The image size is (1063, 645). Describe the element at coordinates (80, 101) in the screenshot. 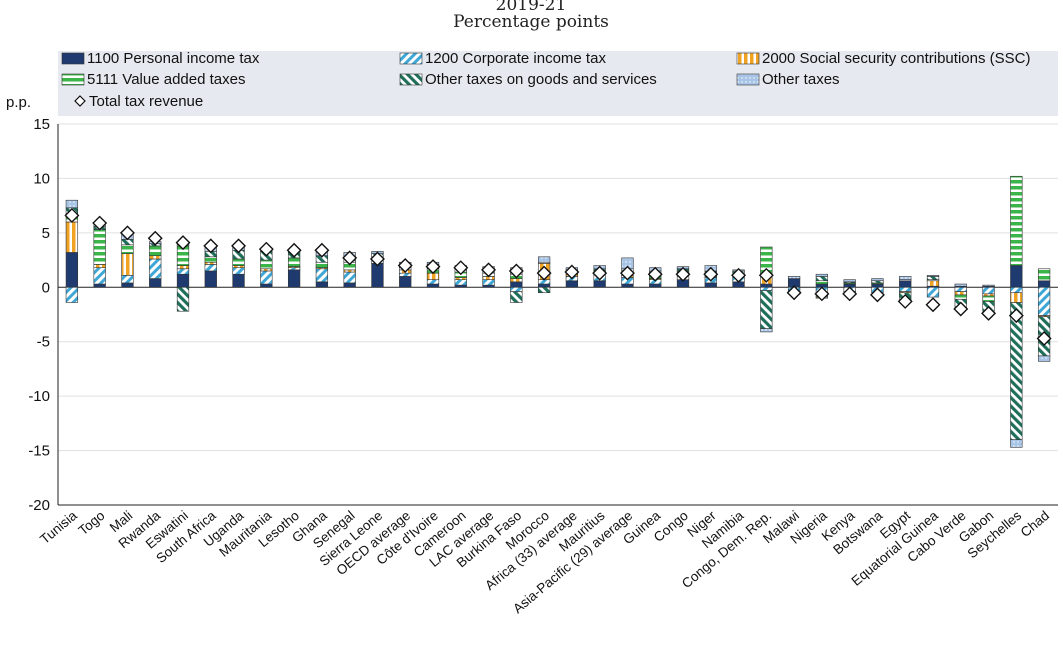

I see `legend-total-marker` at that location.